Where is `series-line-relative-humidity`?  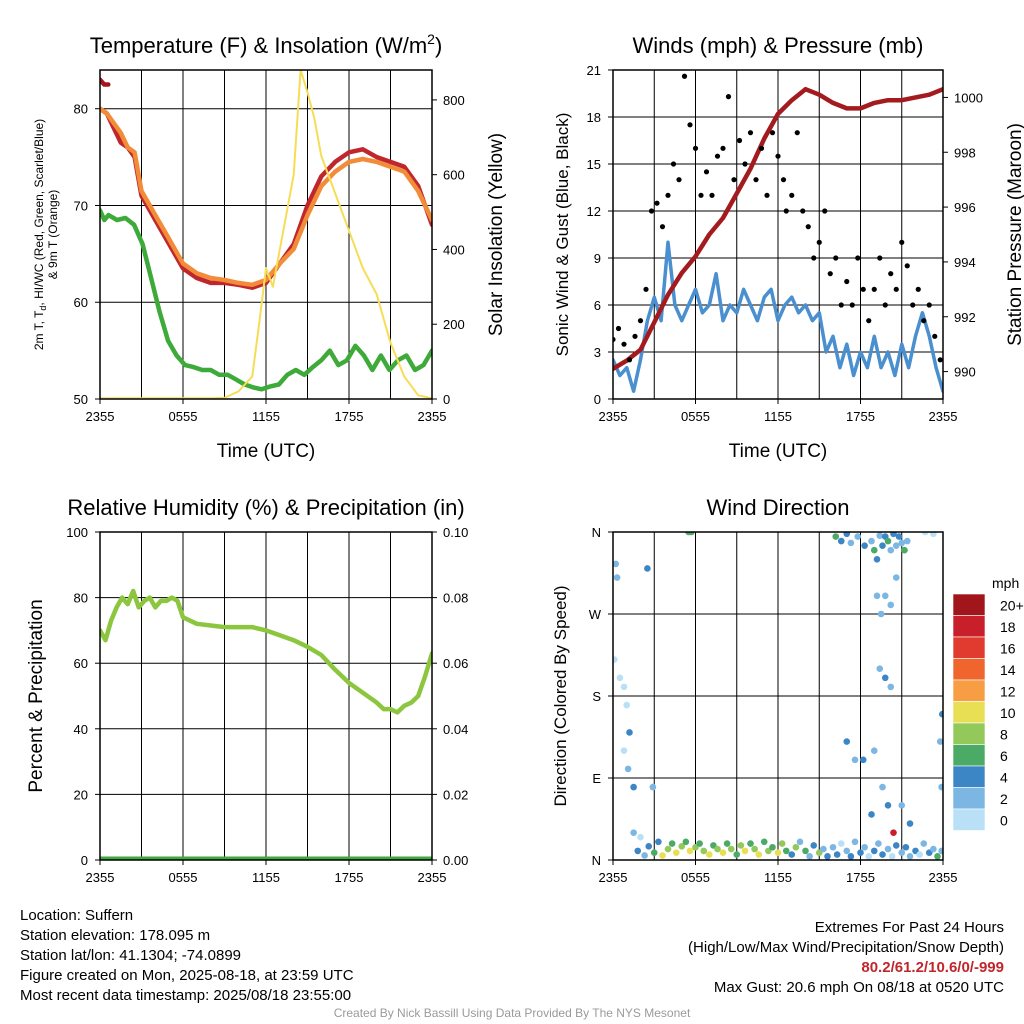
series-line-relative-humidity is located at coordinates (266, 651).